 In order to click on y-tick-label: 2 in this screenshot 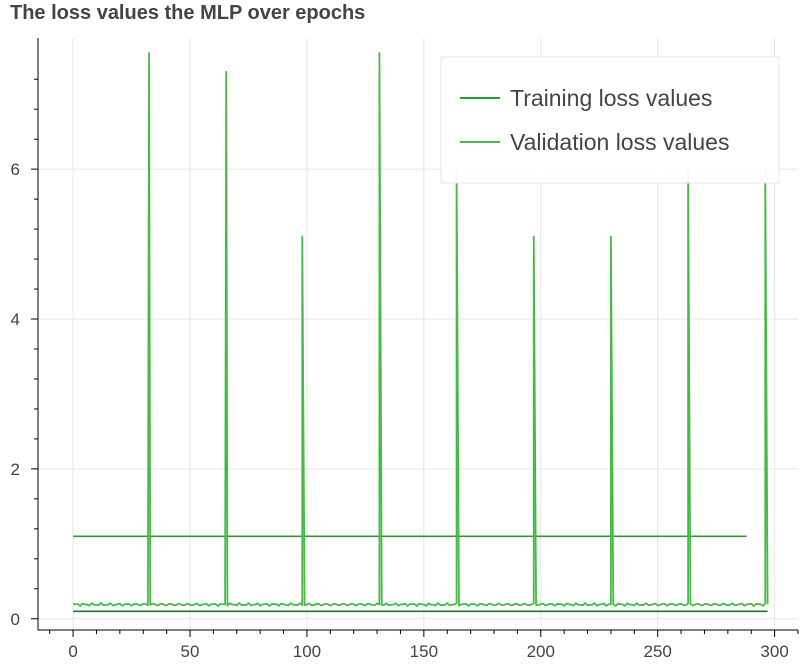, I will do `click(15, 469)`.